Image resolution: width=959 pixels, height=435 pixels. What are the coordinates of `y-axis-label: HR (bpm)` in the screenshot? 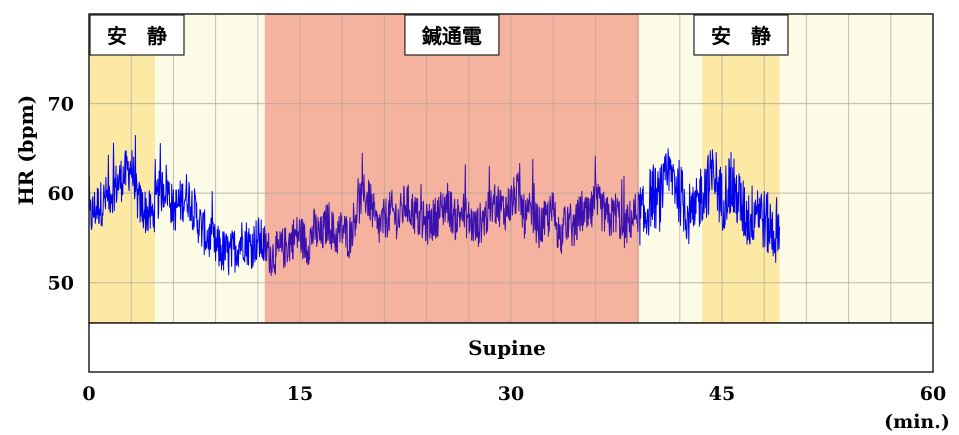 It's located at (26, 150).